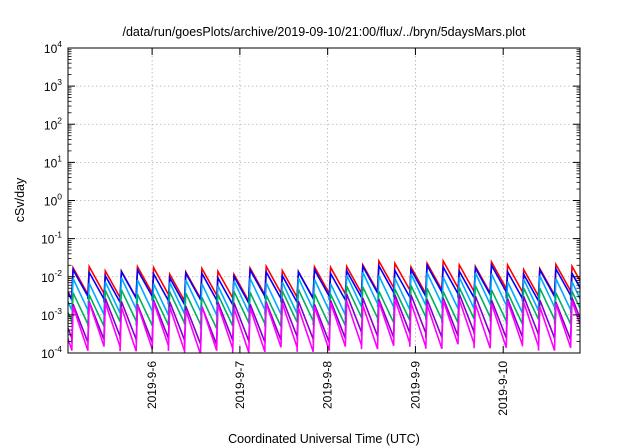  I want to click on series-line, so click(324, 325).